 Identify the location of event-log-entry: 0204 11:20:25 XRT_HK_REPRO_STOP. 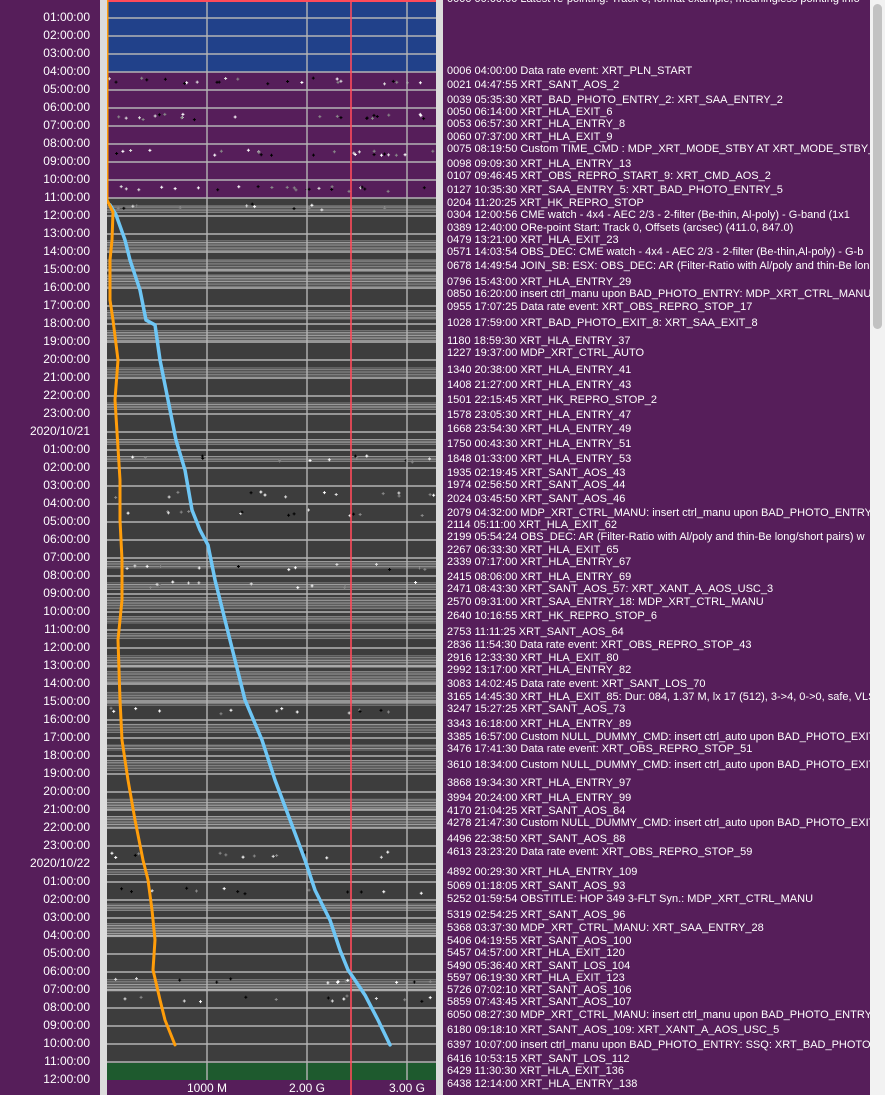
(545, 203).